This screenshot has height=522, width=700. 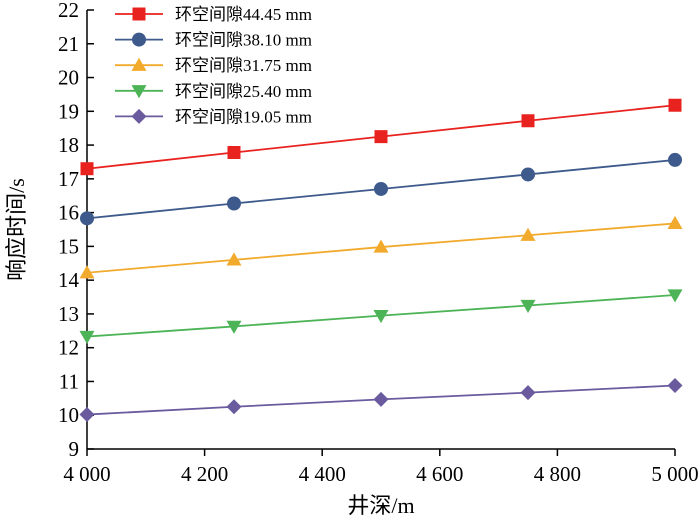 I want to click on legend-item: 环空间隙38.10 mm, so click(x=213, y=40).